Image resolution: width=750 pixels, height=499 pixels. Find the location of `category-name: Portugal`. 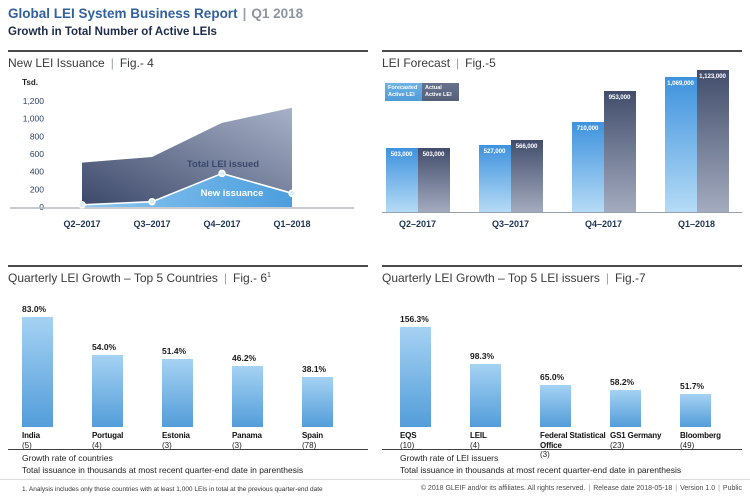

category-name: Portugal is located at coordinates (108, 435).